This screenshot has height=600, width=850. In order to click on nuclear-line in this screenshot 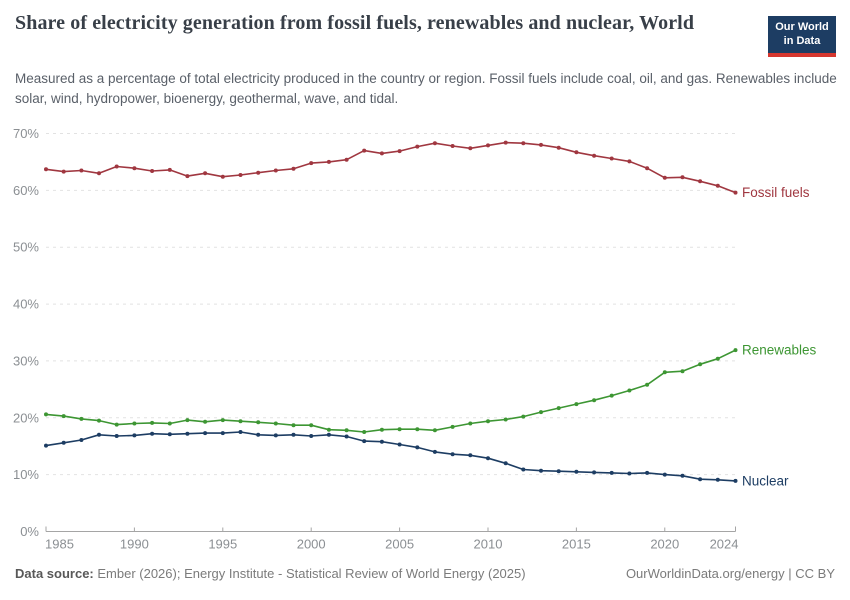, I will do `click(391, 456)`.